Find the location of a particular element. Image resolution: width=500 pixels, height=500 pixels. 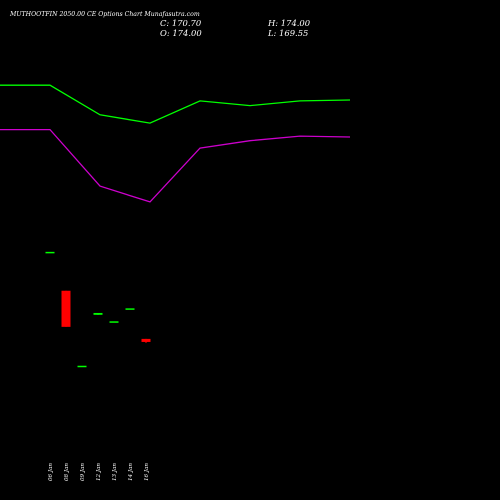

high-value: H: 174.00 is located at coordinates (289, 23).